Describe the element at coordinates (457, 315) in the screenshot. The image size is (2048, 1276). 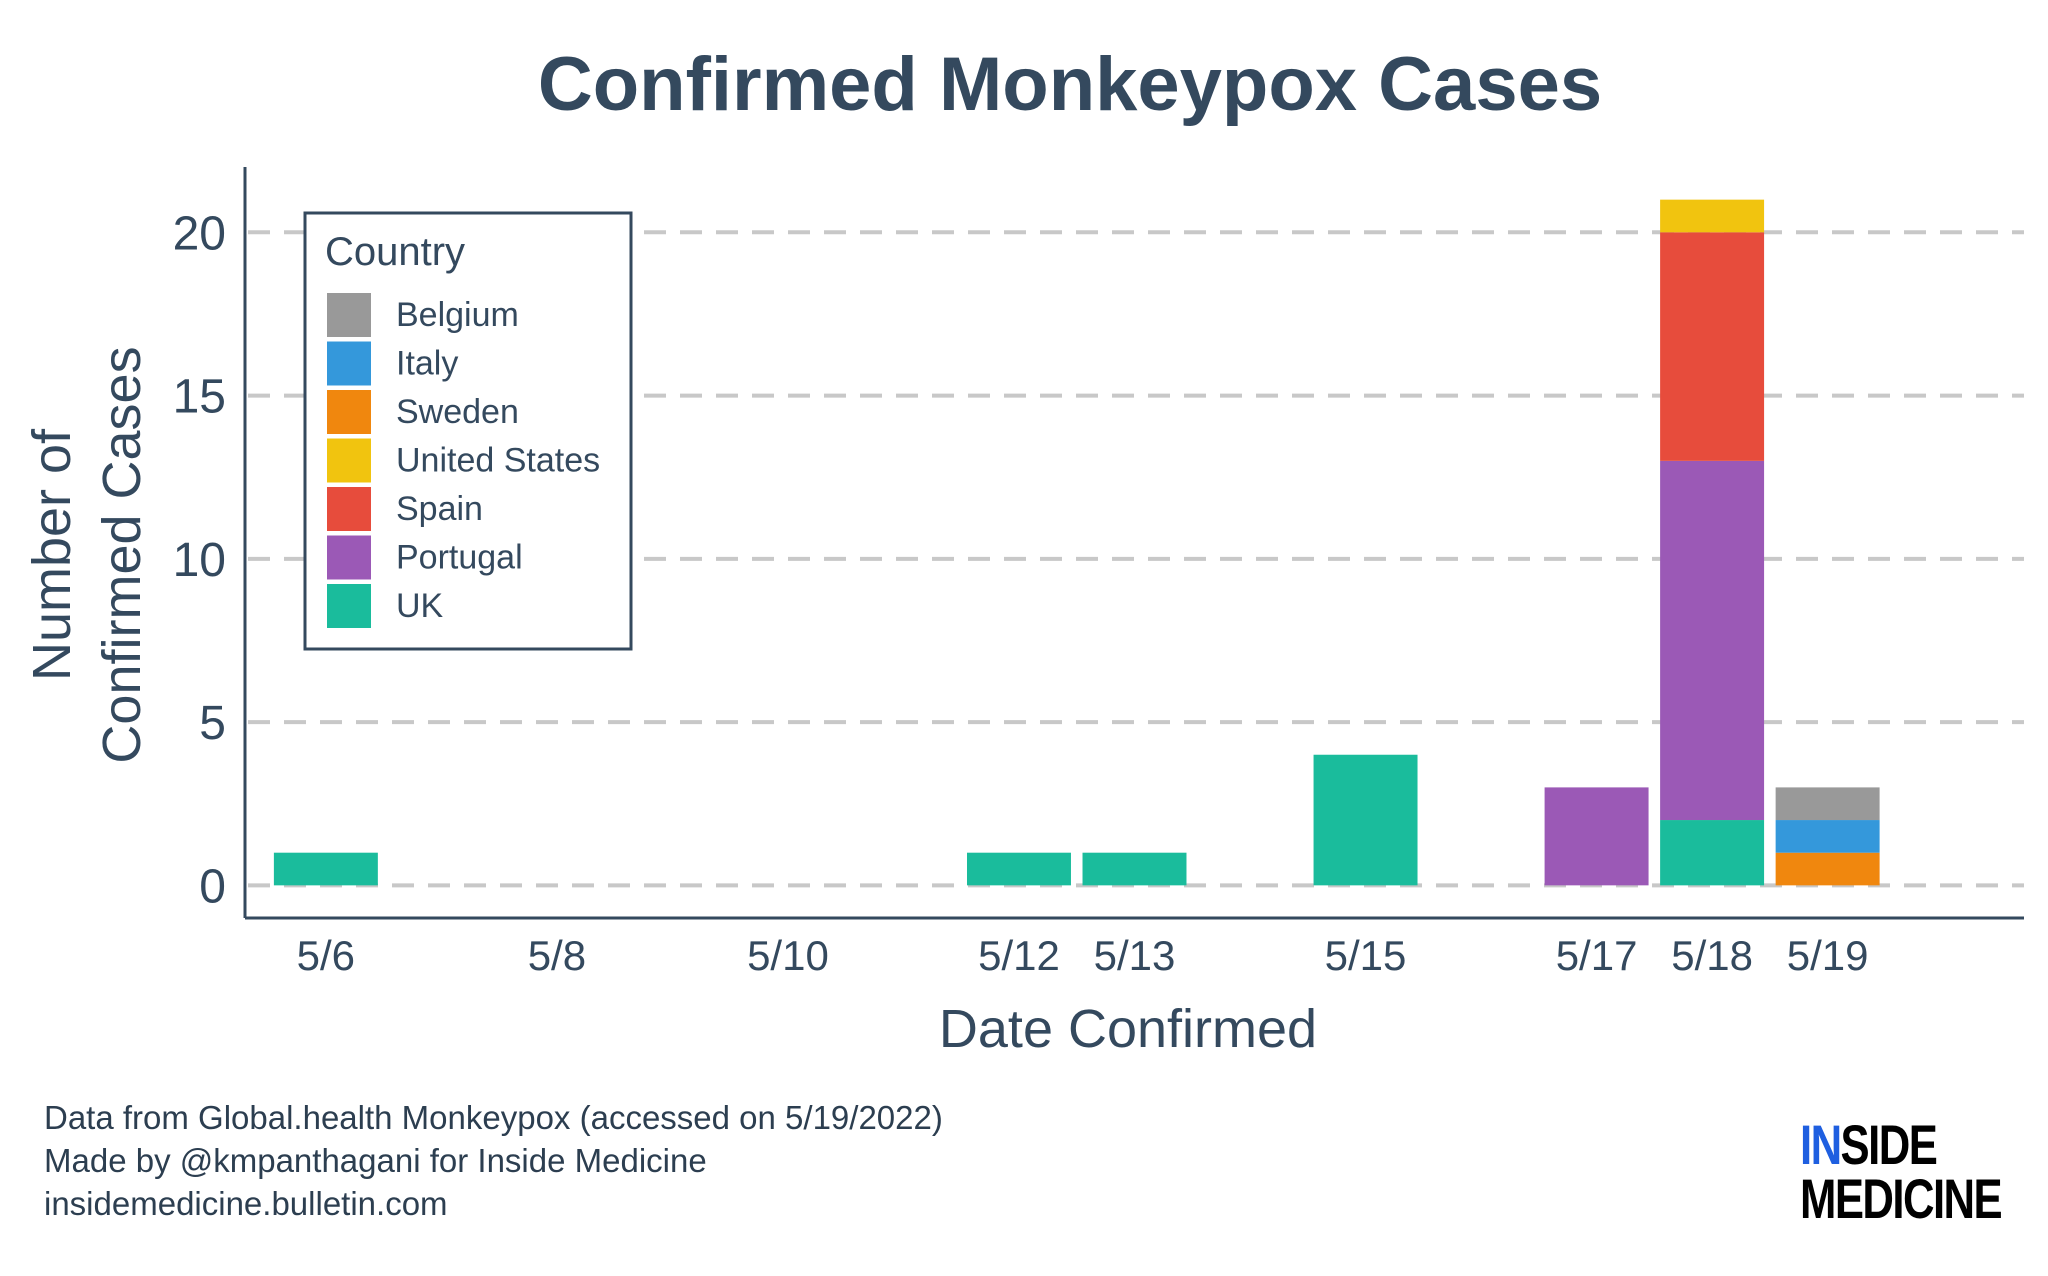
I see `legend-label: Belgium` at that location.